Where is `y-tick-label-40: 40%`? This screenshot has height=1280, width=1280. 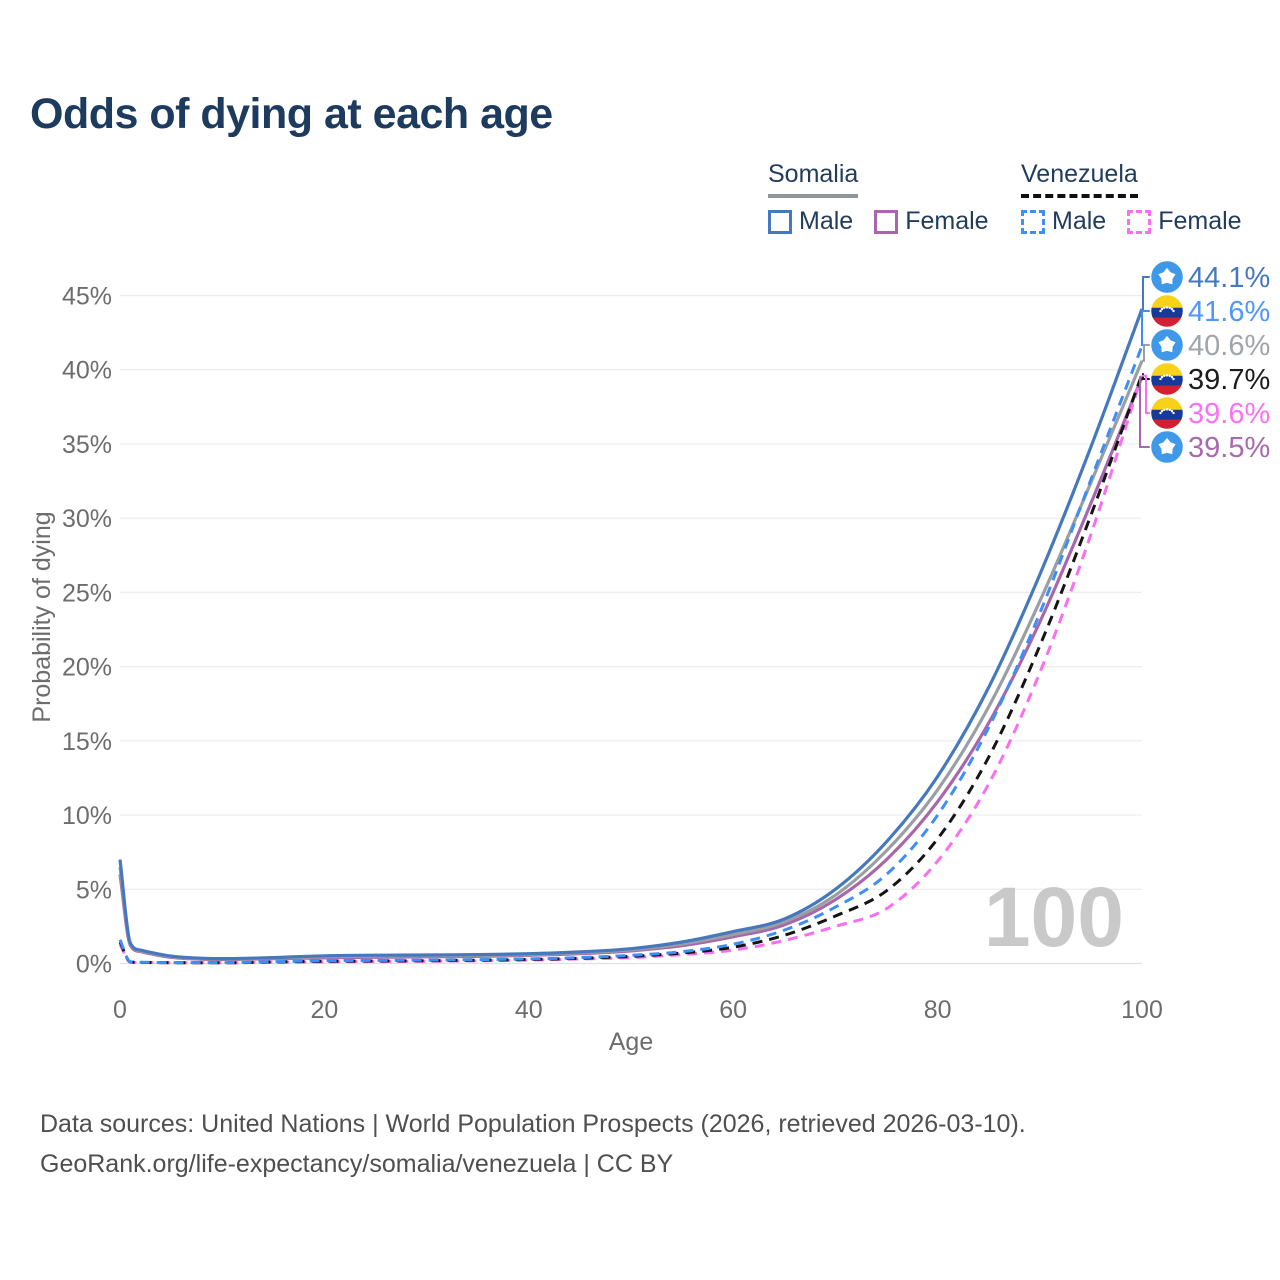
y-tick-label-40: 40% is located at coordinates (87, 371).